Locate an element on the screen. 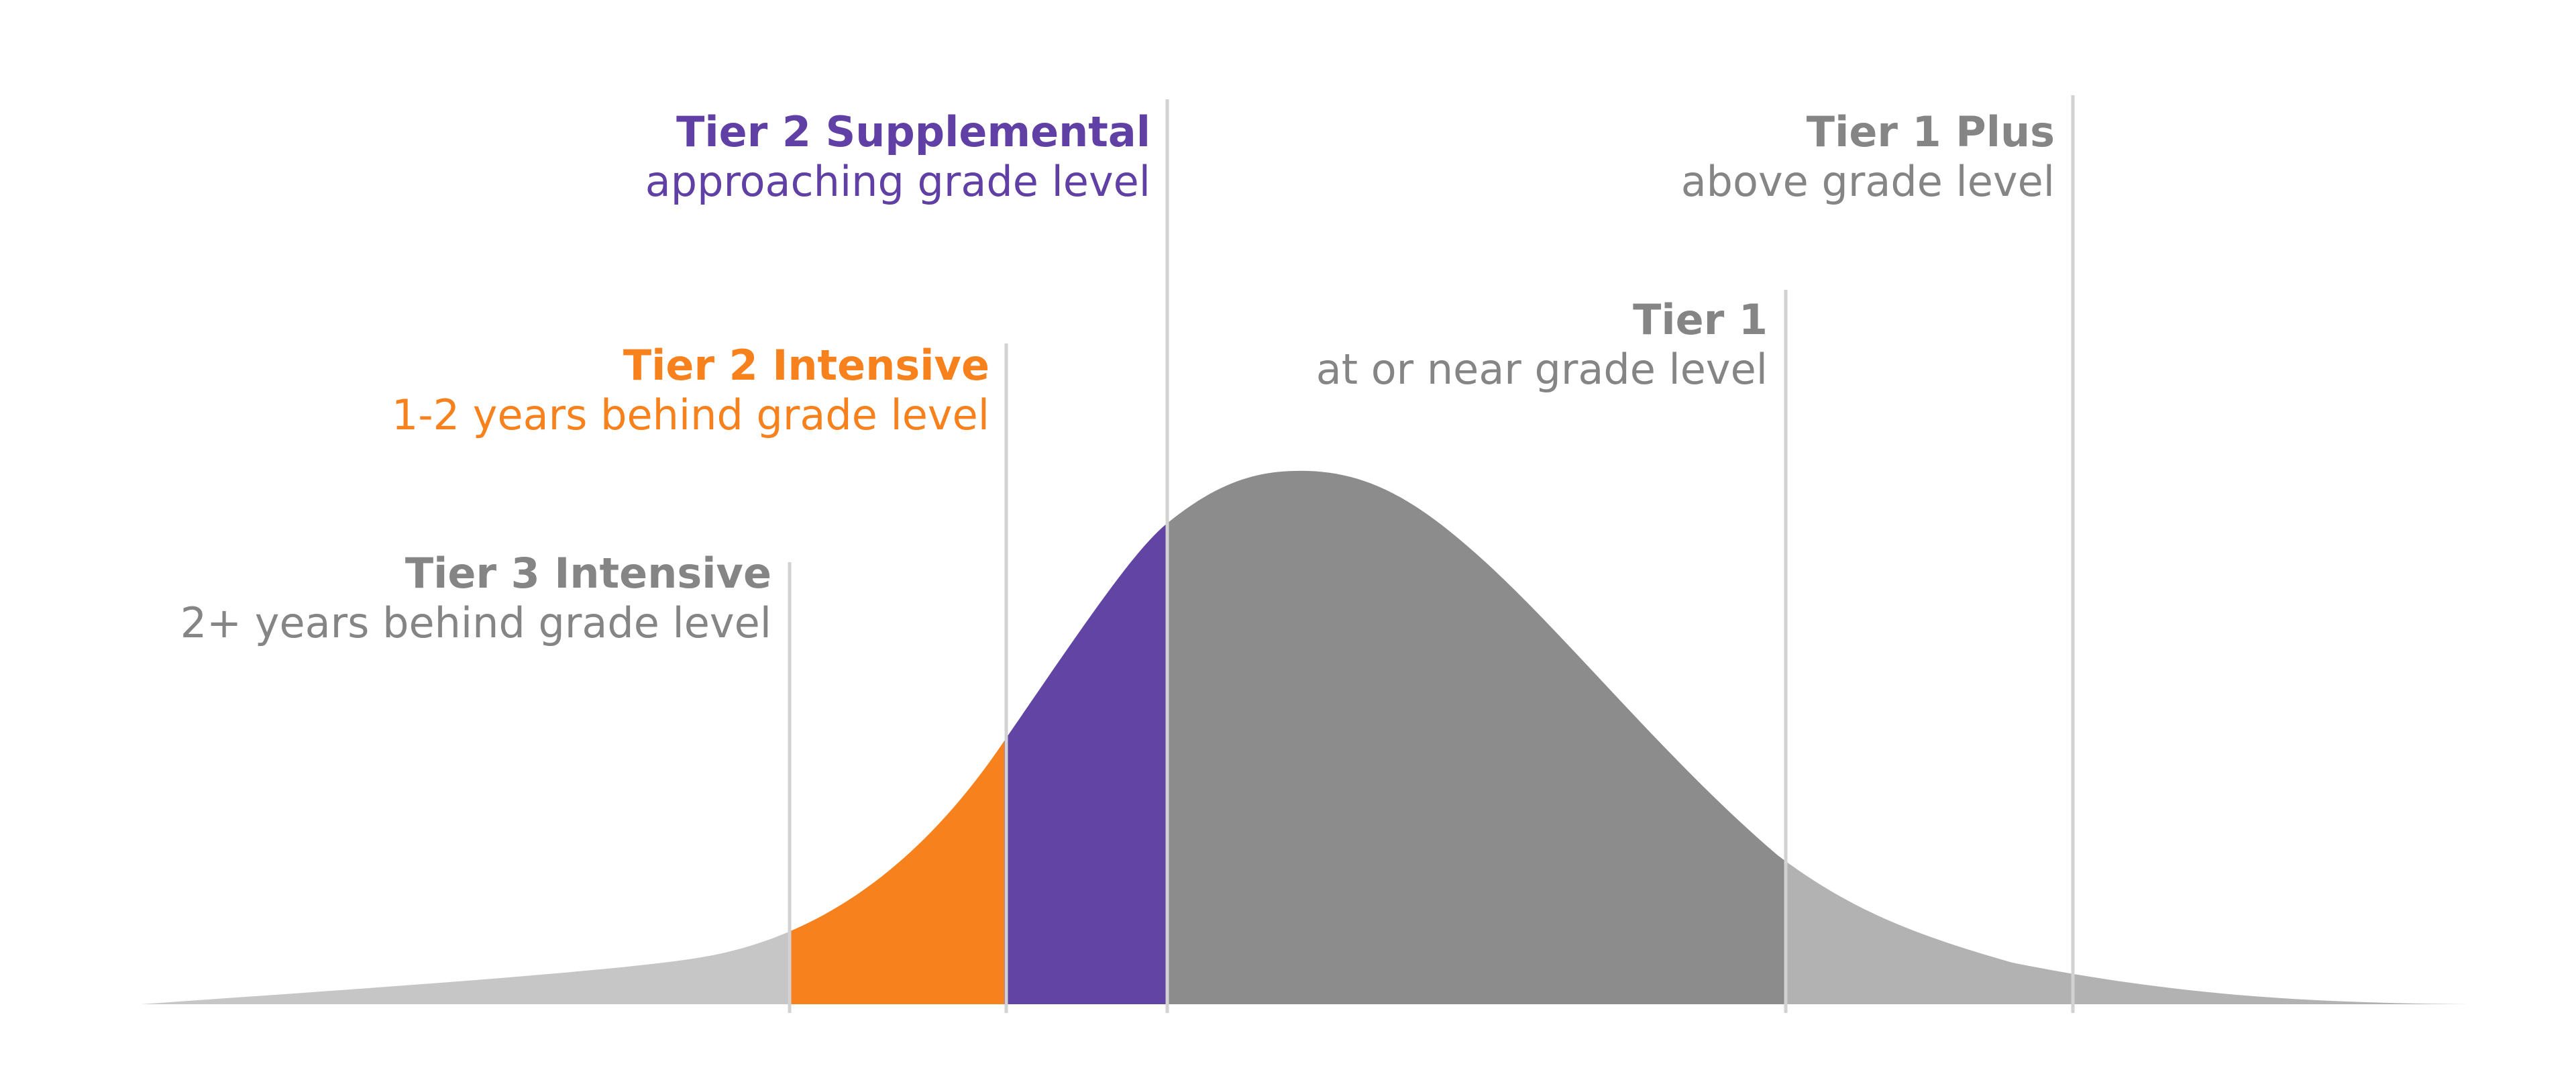 Image resolution: width=2576 pixels, height=1074 pixels. tier1-description: at or near grade level is located at coordinates (1542, 369).